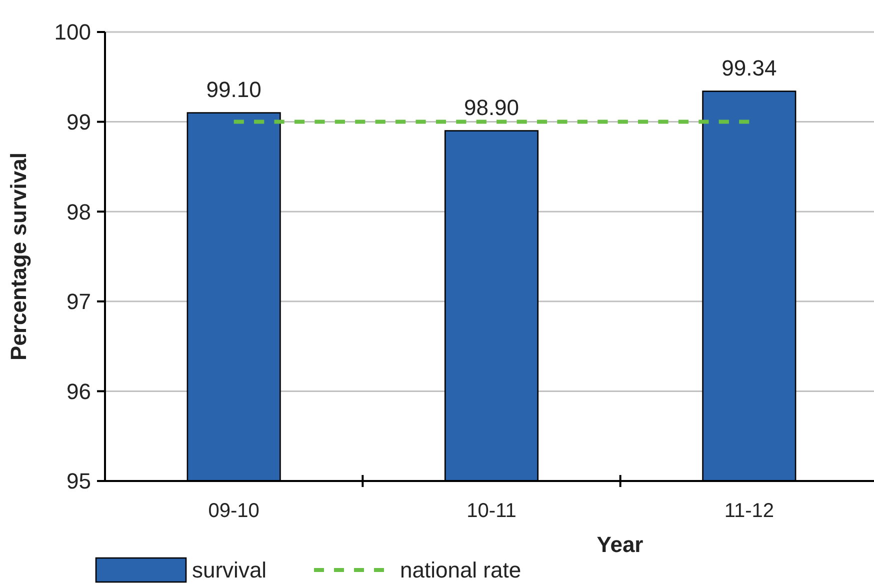  Describe the element at coordinates (78, 301) in the screenshot. I see `y-tick-label: 97` at that location.